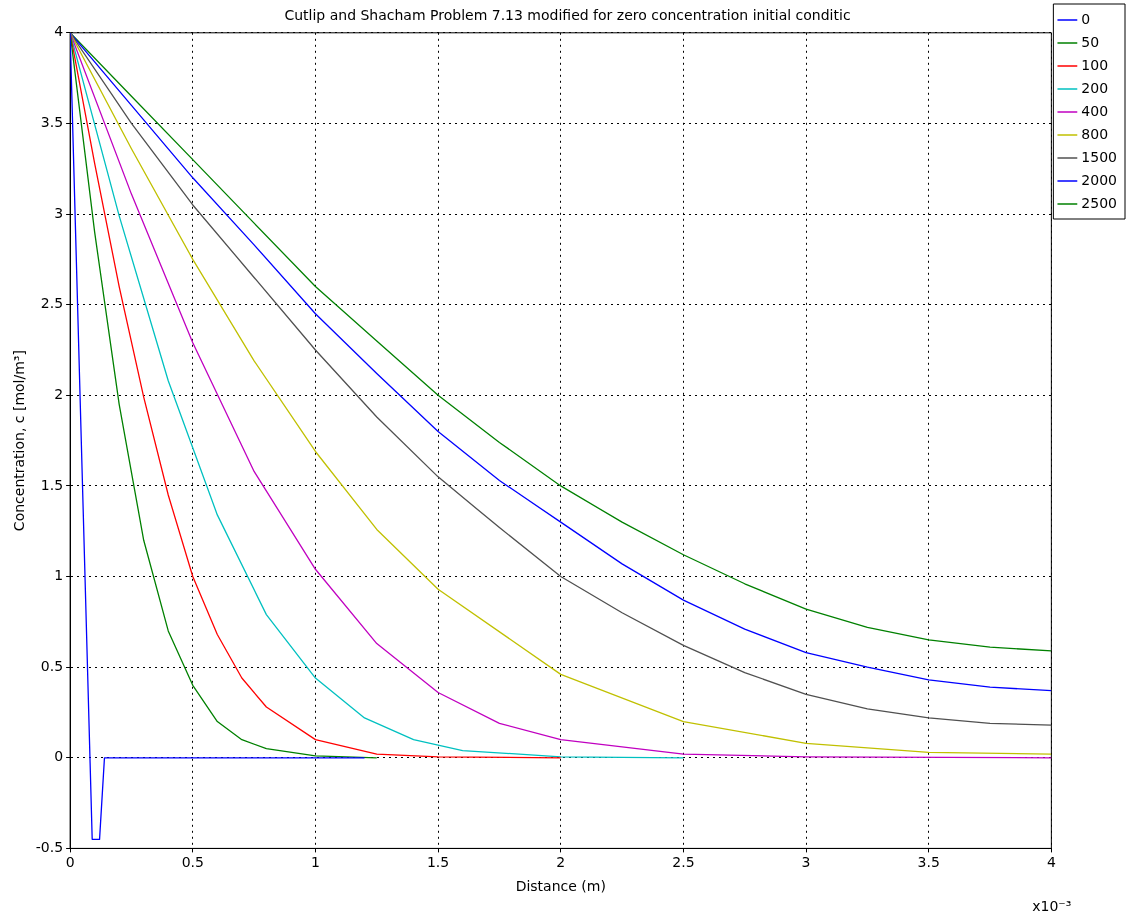  What do you see at coordinates (438, 862) in the screenshot?
I see `x-tick-label: 1.5` at bounding box center [438, 862].